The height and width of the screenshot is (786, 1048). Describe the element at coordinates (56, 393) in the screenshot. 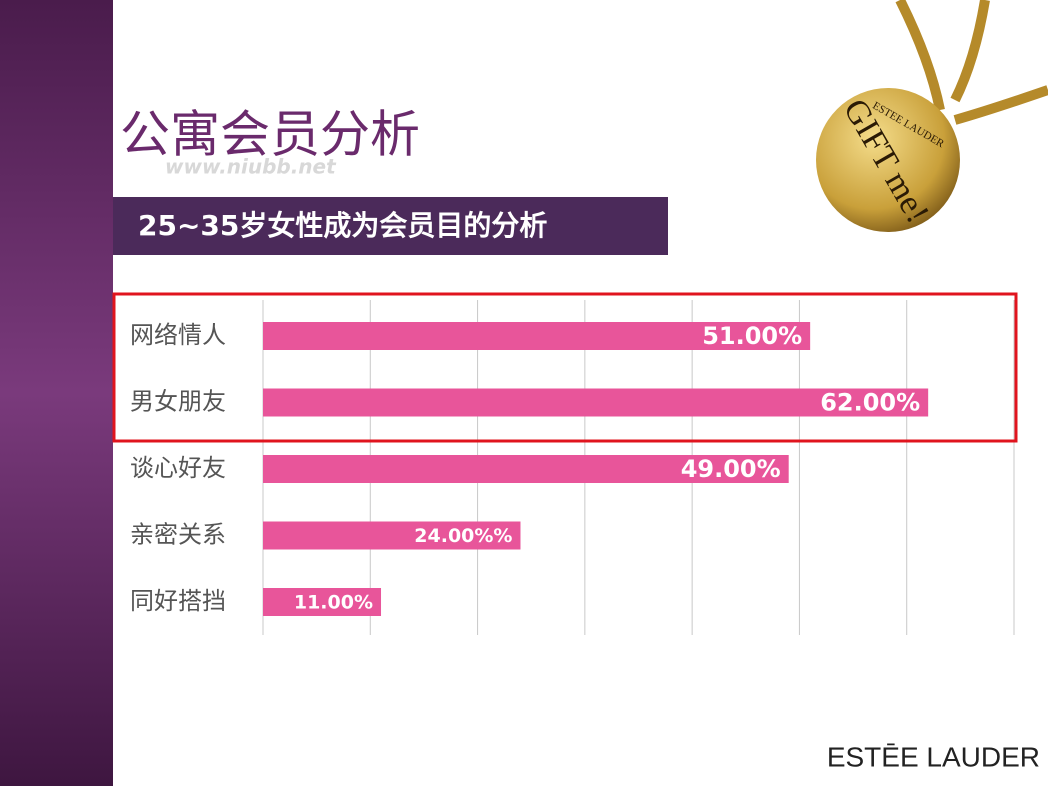

I see `side-stripe` at that location.